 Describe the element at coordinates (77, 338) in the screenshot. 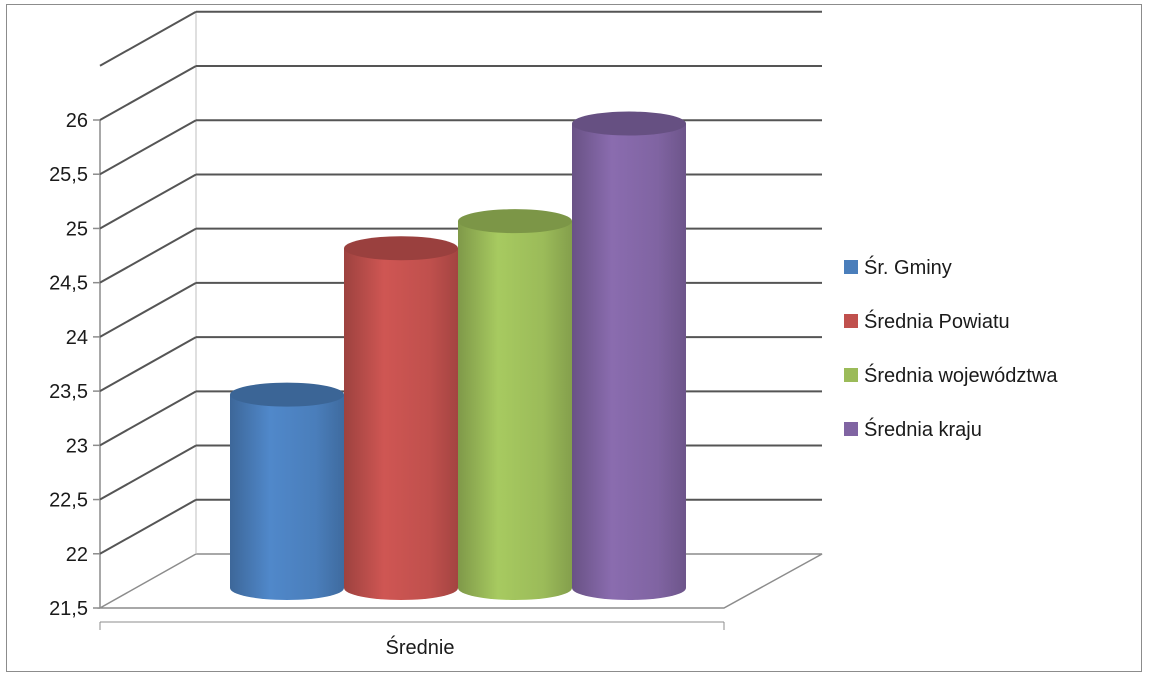

I see `y-tick-label: 24` at that location.